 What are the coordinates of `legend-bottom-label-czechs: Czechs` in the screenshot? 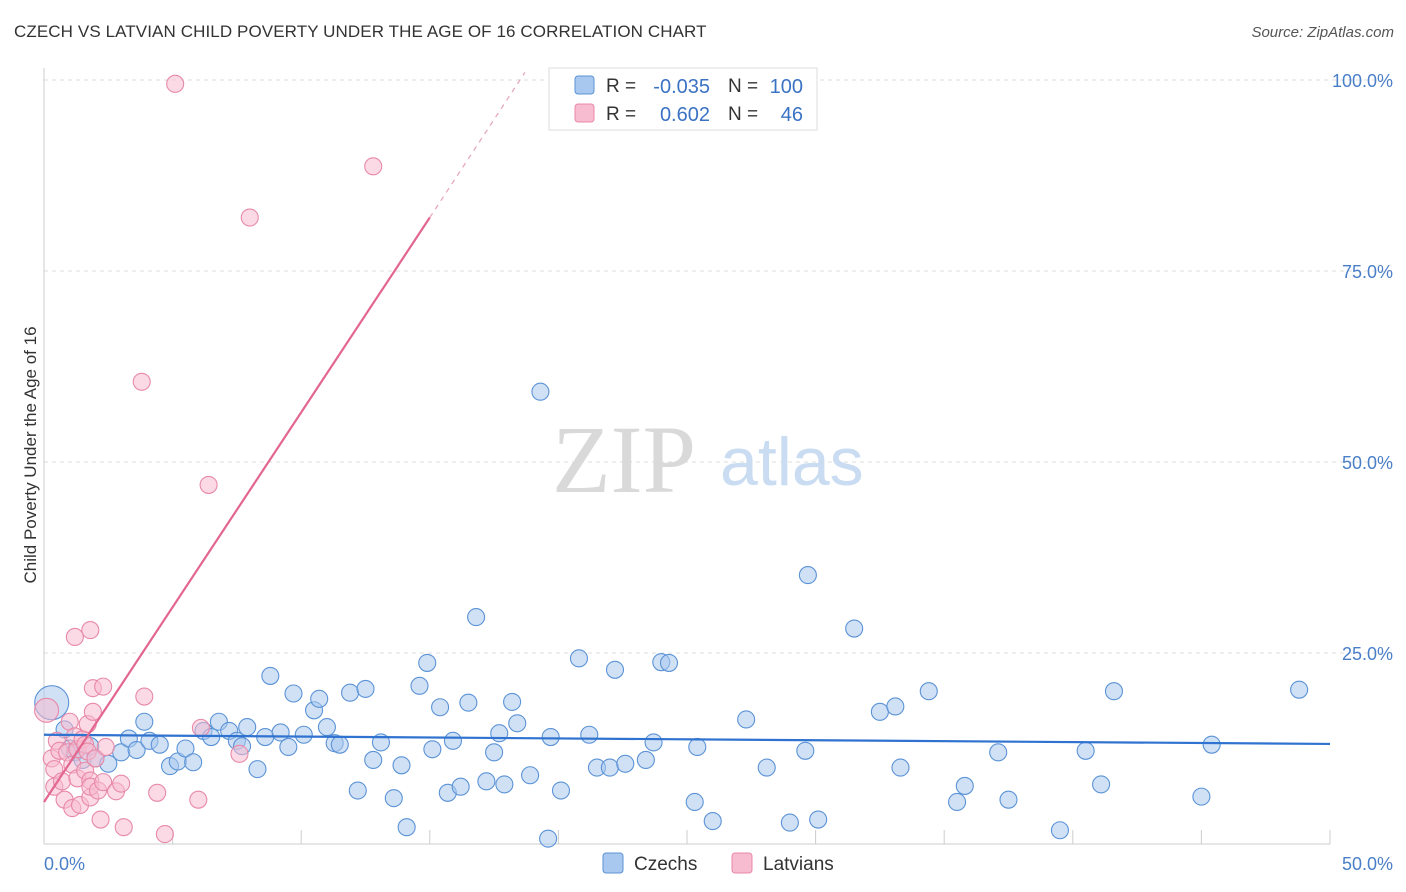 It's located at (665, 864).